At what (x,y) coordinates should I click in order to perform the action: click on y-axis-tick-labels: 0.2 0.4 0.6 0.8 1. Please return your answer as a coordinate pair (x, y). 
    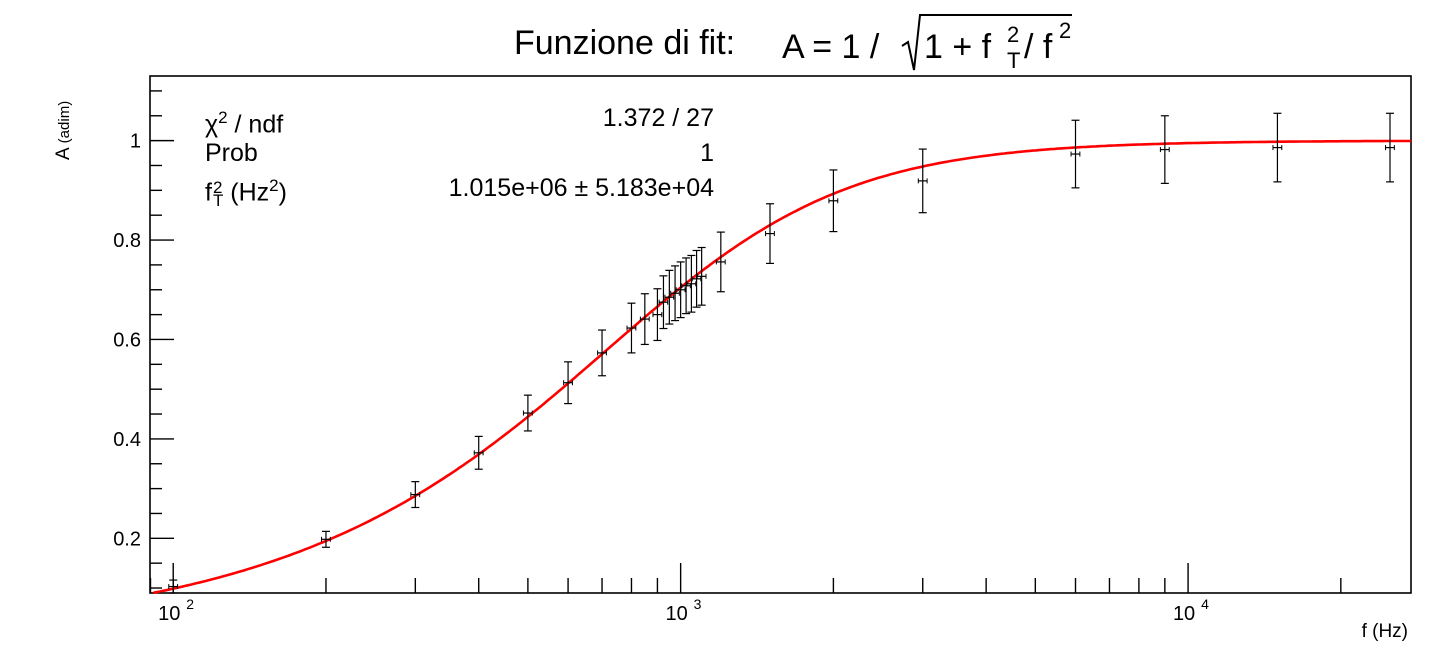
    Looking at the image, I should click on (127, 341).